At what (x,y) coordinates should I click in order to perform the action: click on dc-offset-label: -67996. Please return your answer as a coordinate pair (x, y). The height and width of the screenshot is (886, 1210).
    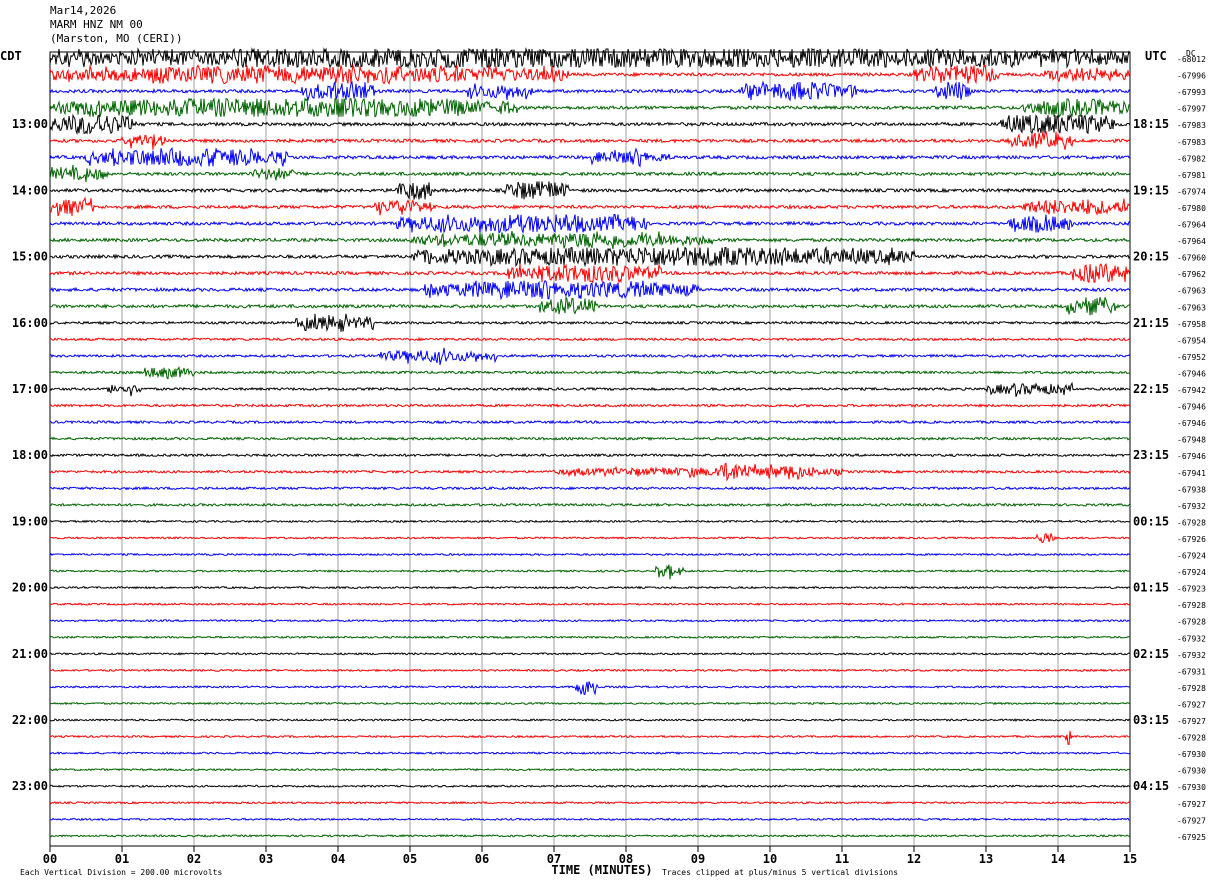
    Looking at the image, I should click on (1191, 76).